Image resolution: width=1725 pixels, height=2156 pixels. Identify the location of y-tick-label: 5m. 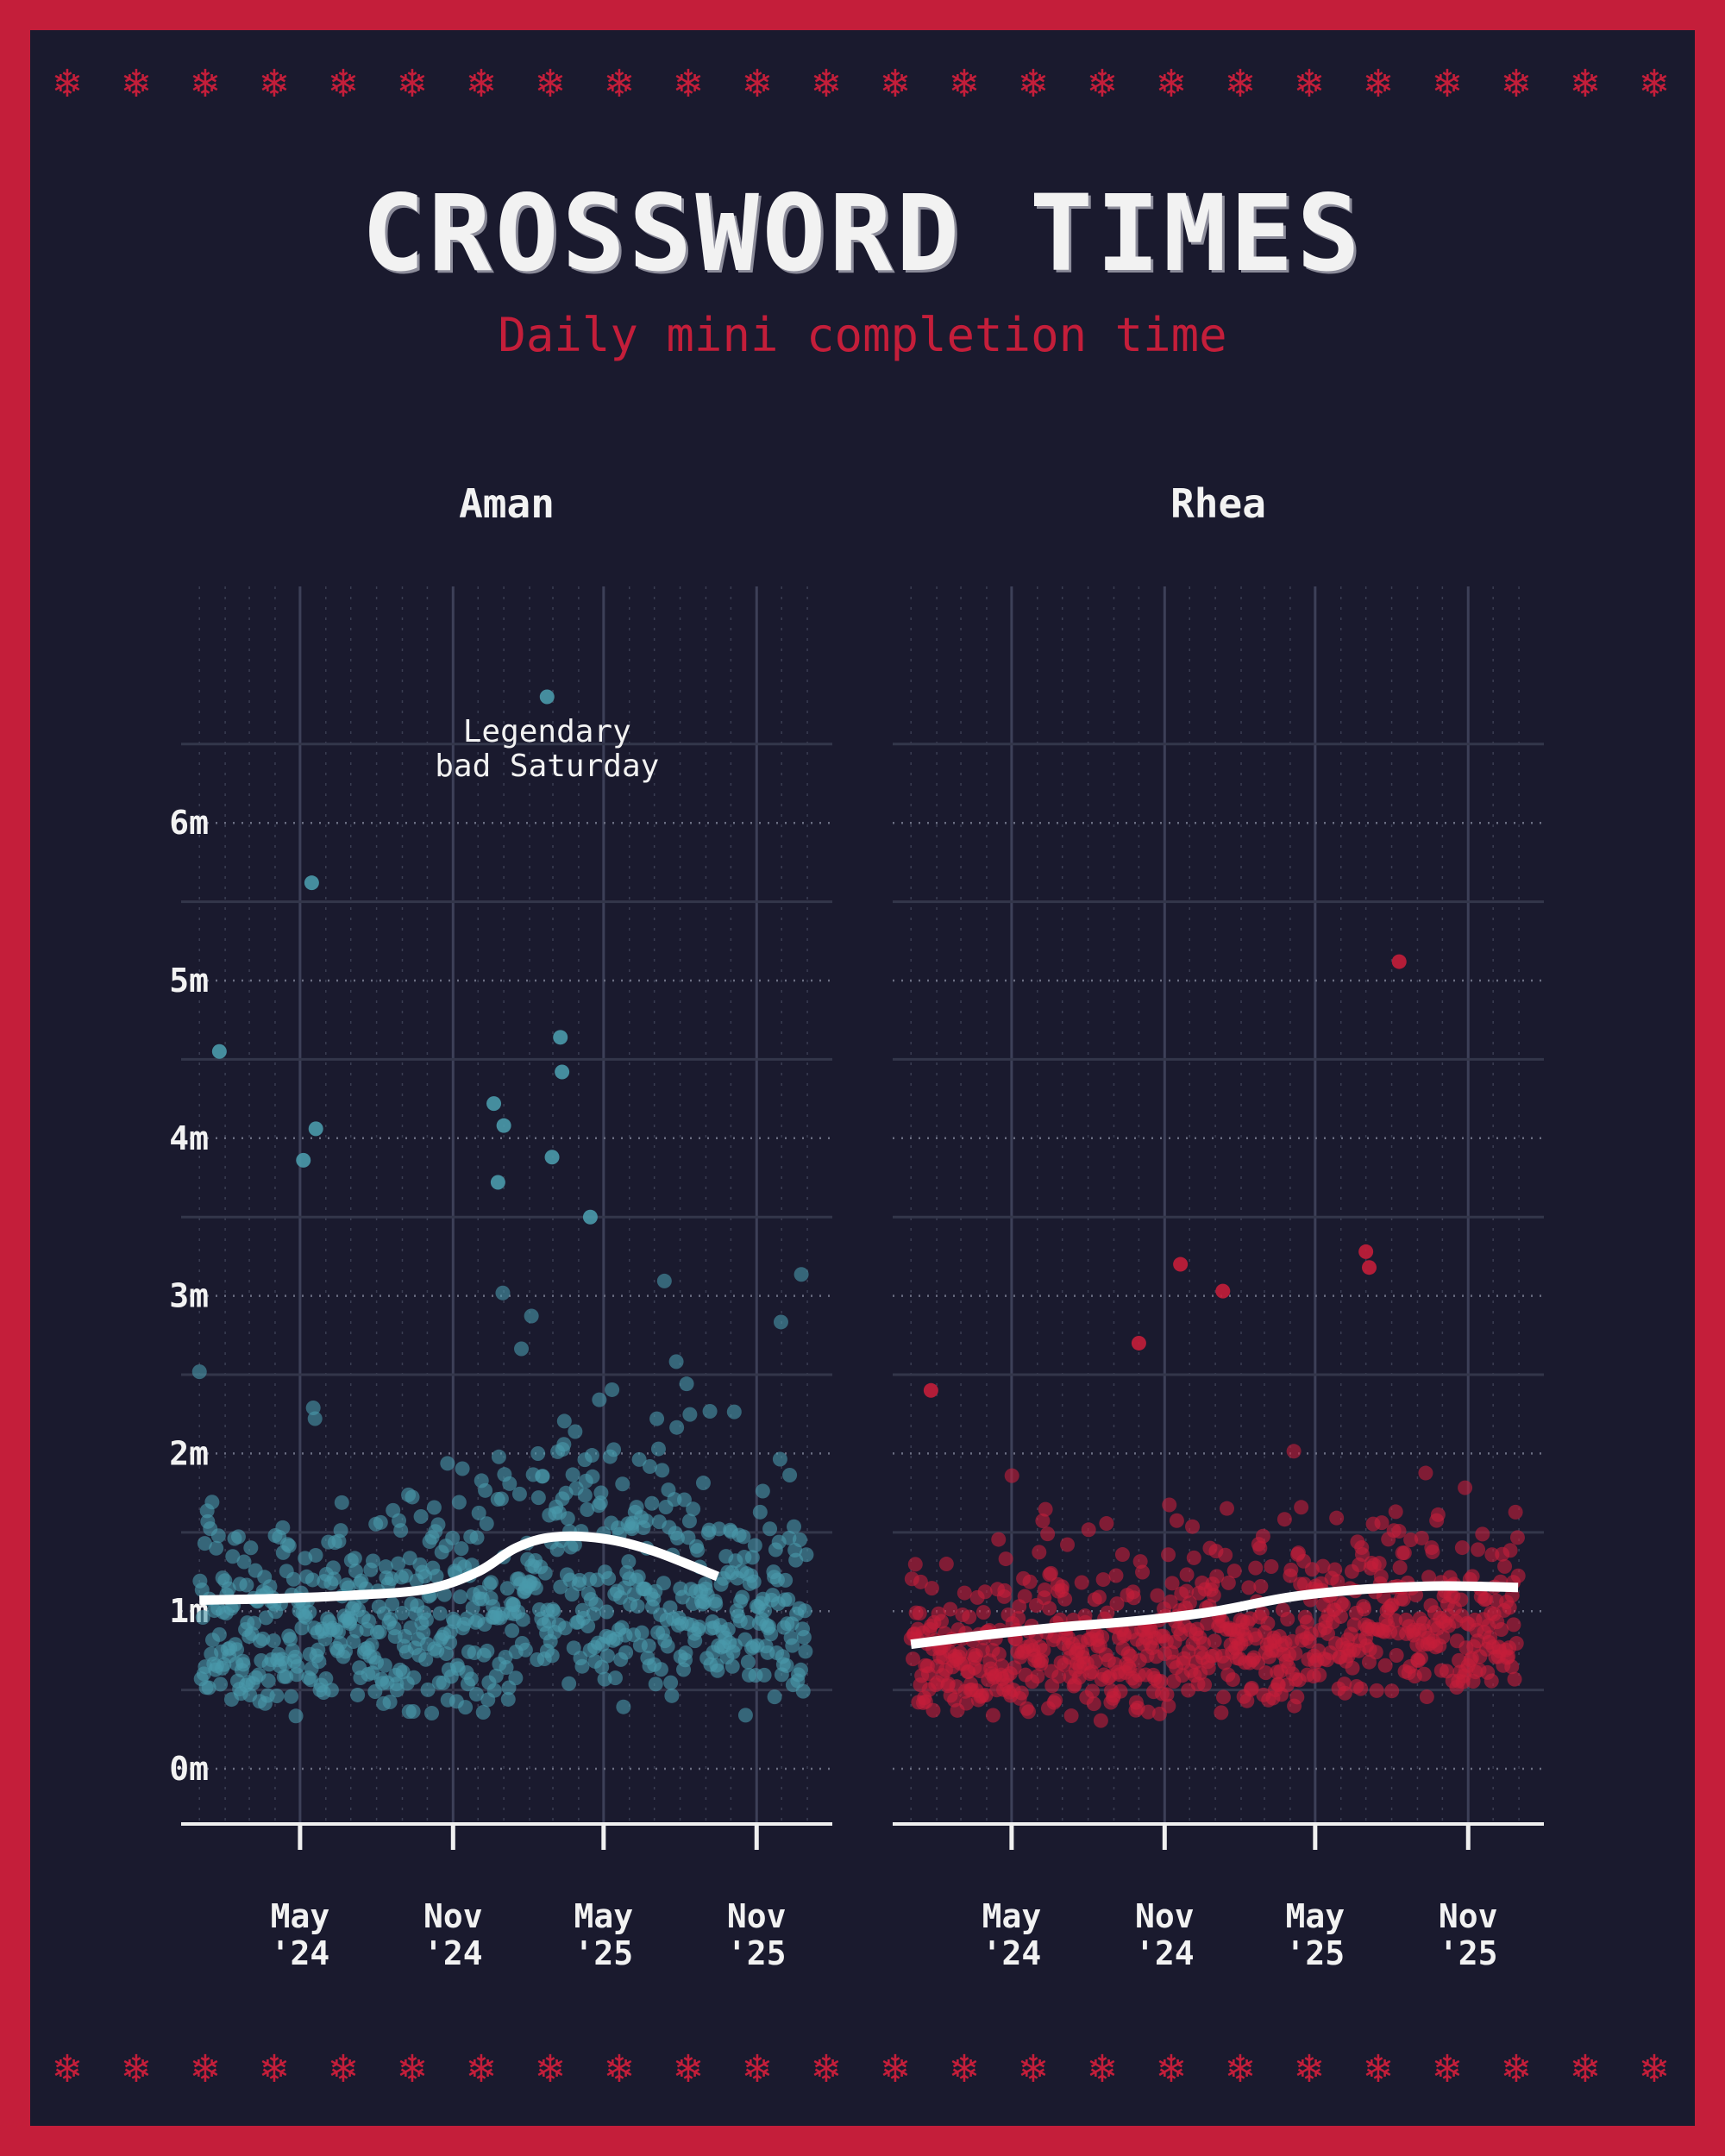
(189, 981).